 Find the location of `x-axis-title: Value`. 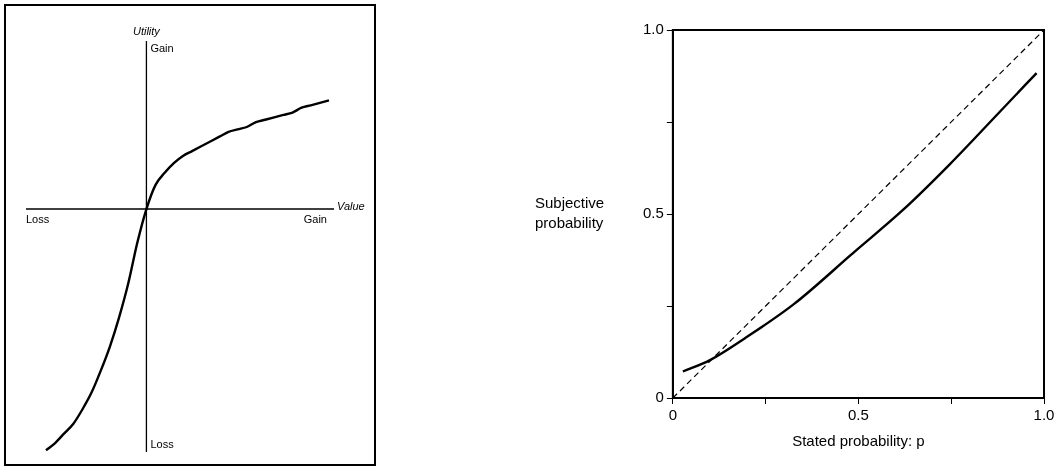

x-axis-title: Value is located at coordinates (351, 206).